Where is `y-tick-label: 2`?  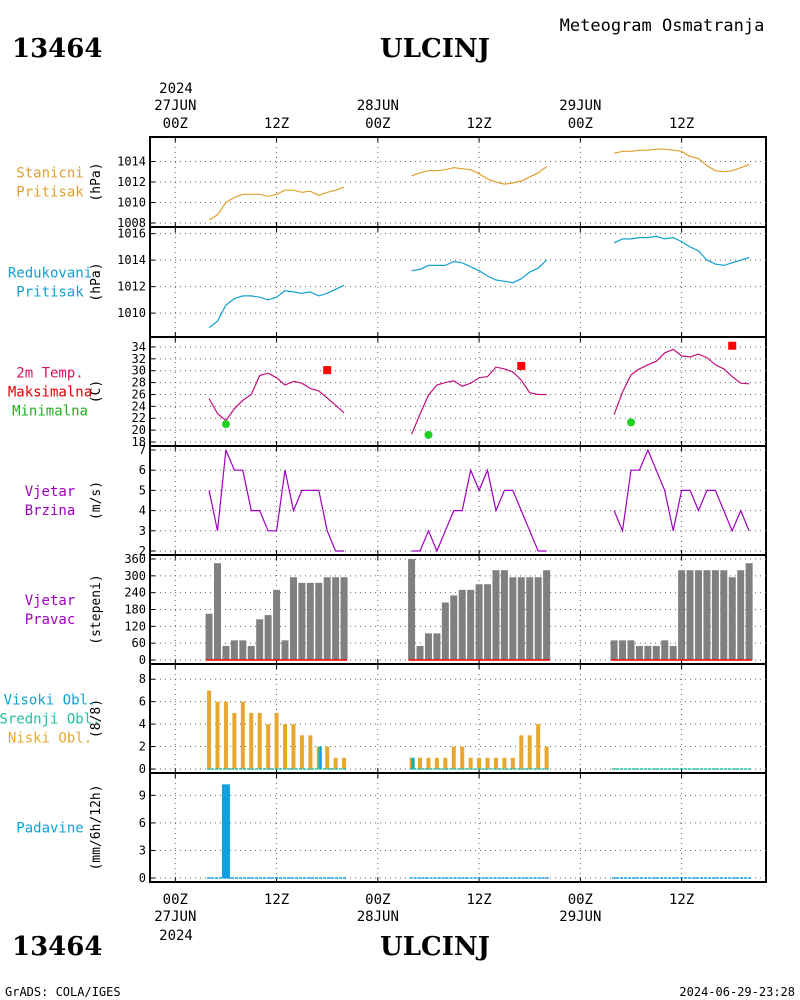
y-tick-label: 2 is located at coordinates (142, 551).